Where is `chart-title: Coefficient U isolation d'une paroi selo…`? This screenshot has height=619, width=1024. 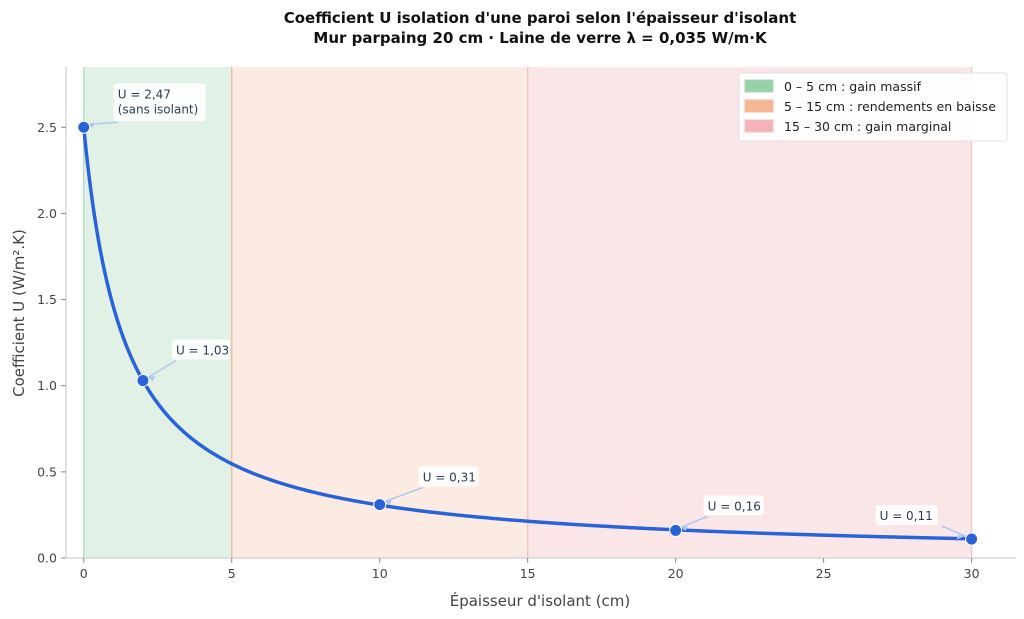
chart-title: Coefficient U isolation d'une paroi selo… is located at coordinates (540, 18).